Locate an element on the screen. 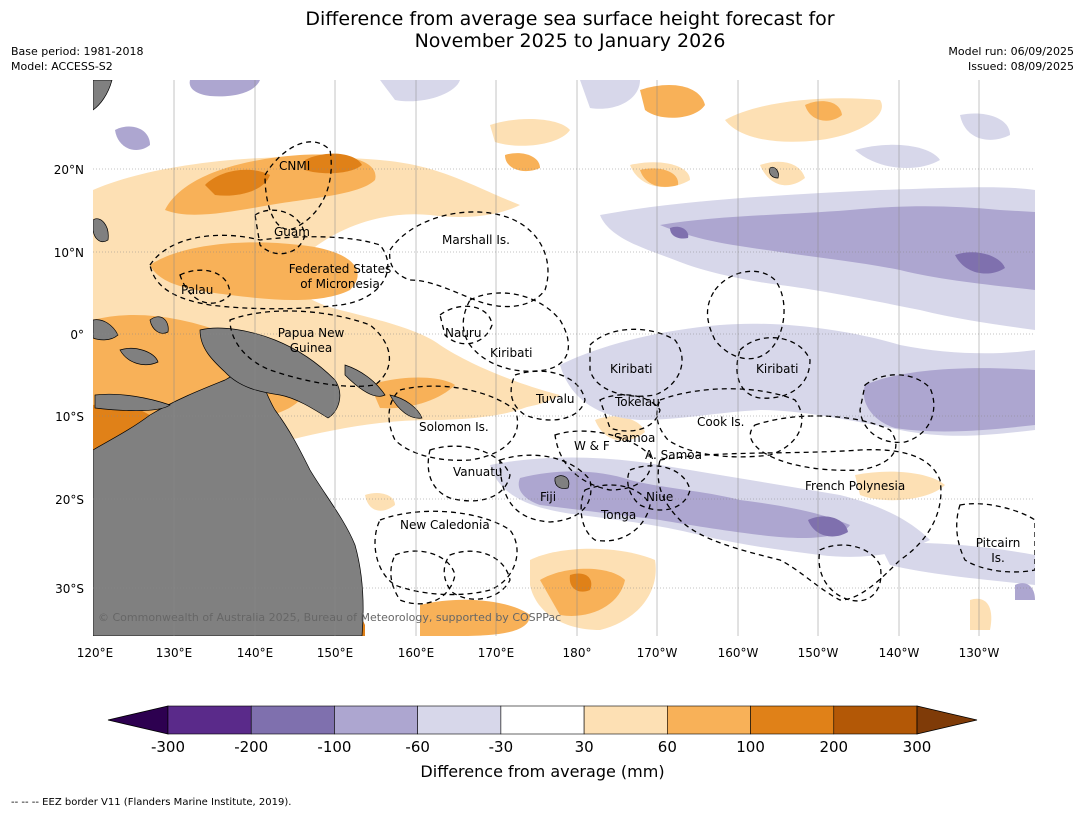  base-period-info: Base period: 1981-2018 Model: ACCESS-S2 is located at coordinates (77, 59).